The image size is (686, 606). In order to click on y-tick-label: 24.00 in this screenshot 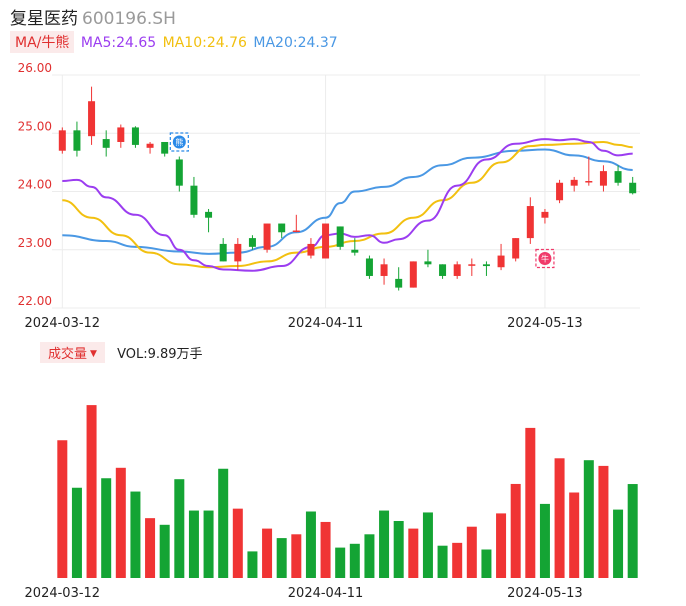, I will do `click(35, 185)`.